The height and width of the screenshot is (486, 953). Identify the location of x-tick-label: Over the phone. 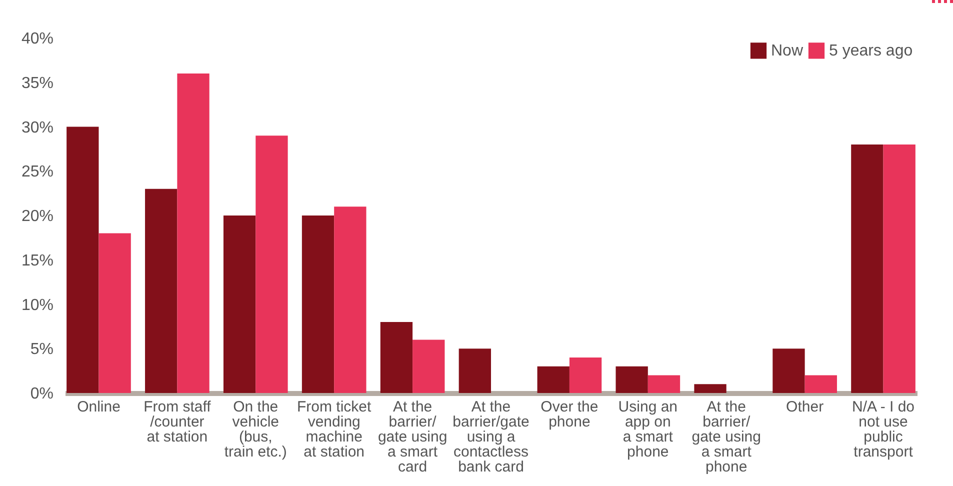
(569, 414).